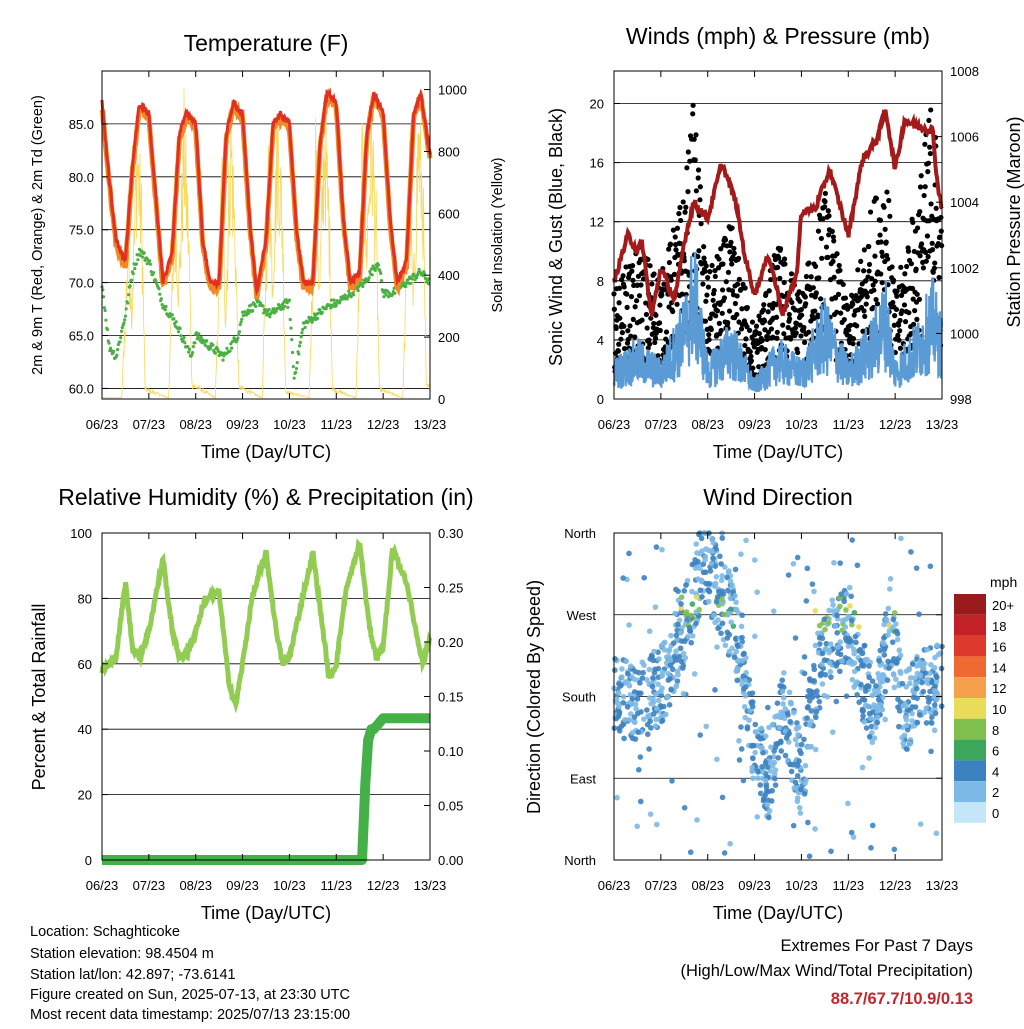 The height and width of the screenshot is (1029, 1024). Describe the element at coordinates (534, 697) in the screenshot. I see `wind-direction-ylabel: Direction (Colored By Speed)` at that location.